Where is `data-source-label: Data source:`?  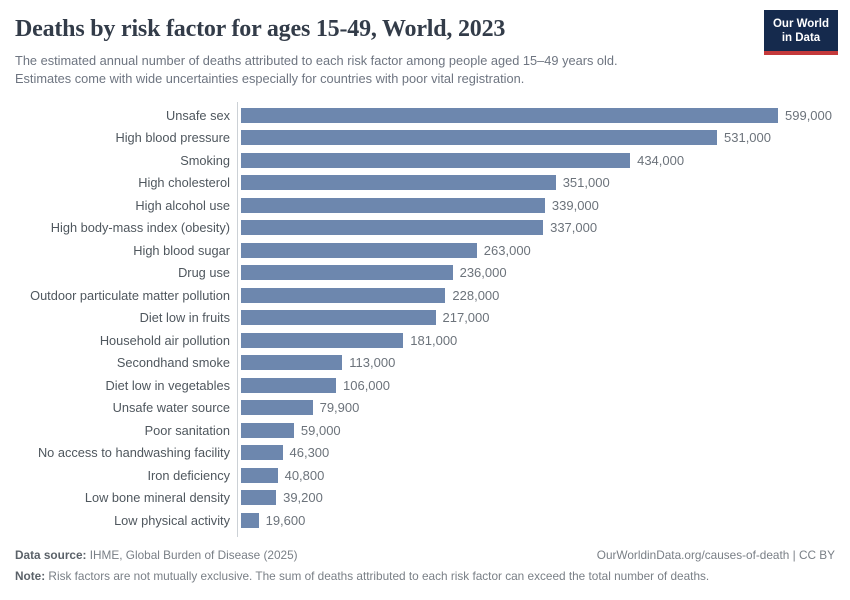
data-source-label: Data source: is located at coordinates (51, 554).